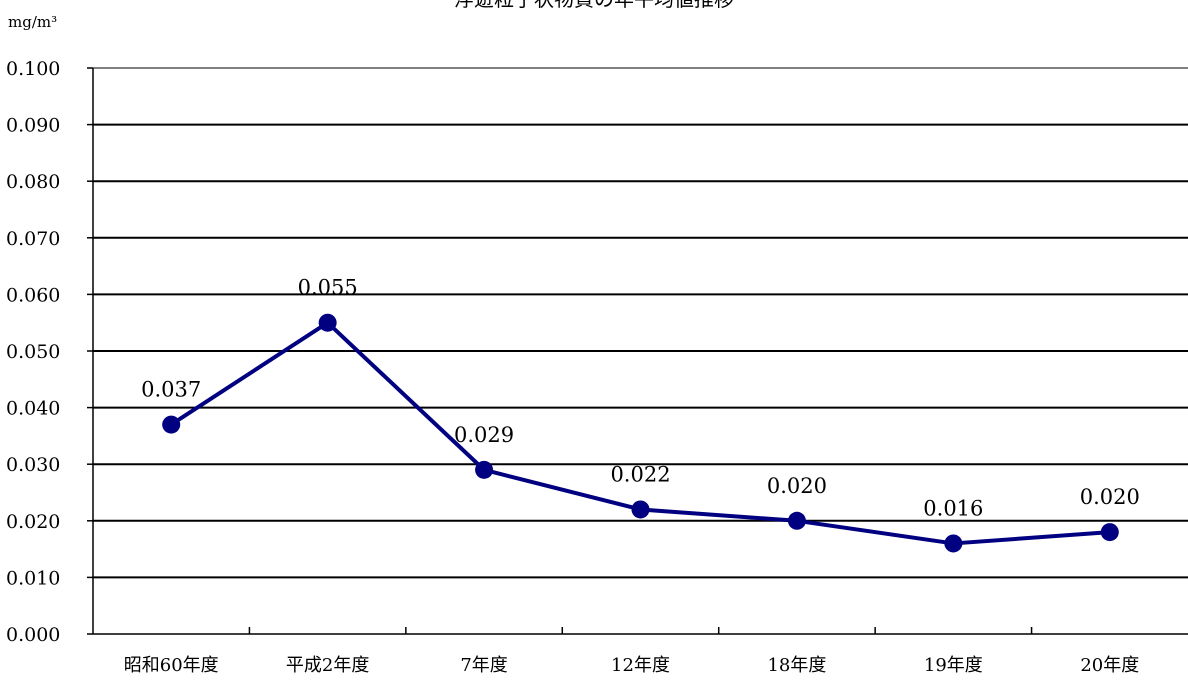  I want to click on y-tick-label: 0.020, so click(33, 522).